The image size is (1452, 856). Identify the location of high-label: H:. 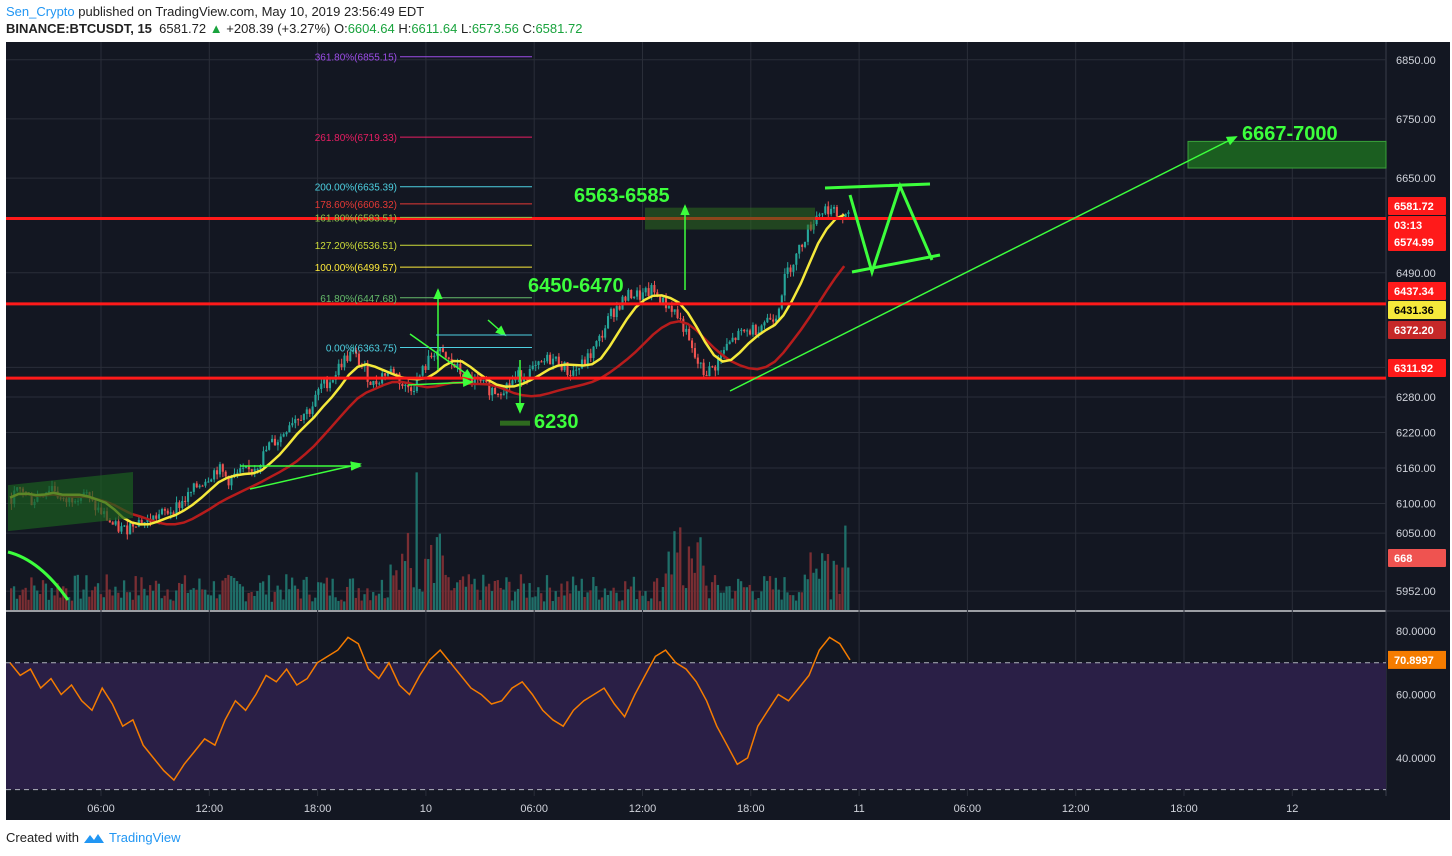
(405, 28).